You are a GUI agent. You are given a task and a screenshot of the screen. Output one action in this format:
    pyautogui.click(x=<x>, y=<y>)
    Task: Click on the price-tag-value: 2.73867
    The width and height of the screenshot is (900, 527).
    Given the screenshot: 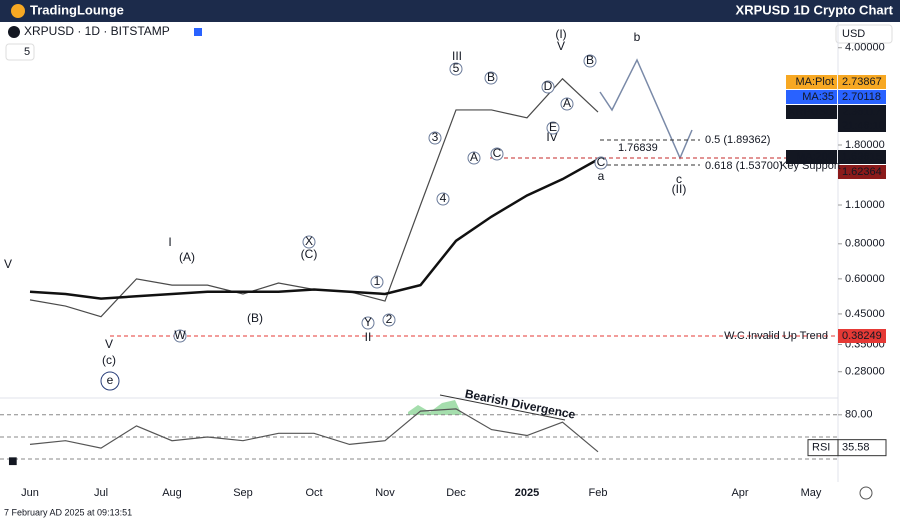 What is the action you would take?
    pyautogui.click(x=862, y=82)
    